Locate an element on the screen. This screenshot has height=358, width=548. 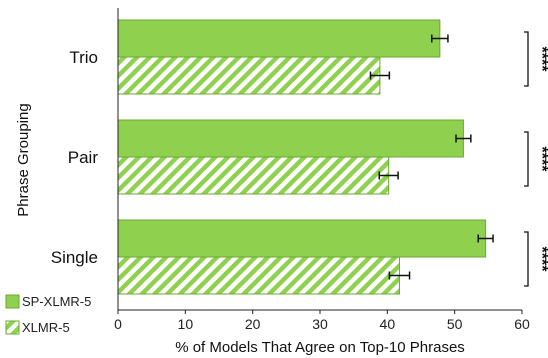
x-tick-label: 40 is located at coordinates (388, 324).